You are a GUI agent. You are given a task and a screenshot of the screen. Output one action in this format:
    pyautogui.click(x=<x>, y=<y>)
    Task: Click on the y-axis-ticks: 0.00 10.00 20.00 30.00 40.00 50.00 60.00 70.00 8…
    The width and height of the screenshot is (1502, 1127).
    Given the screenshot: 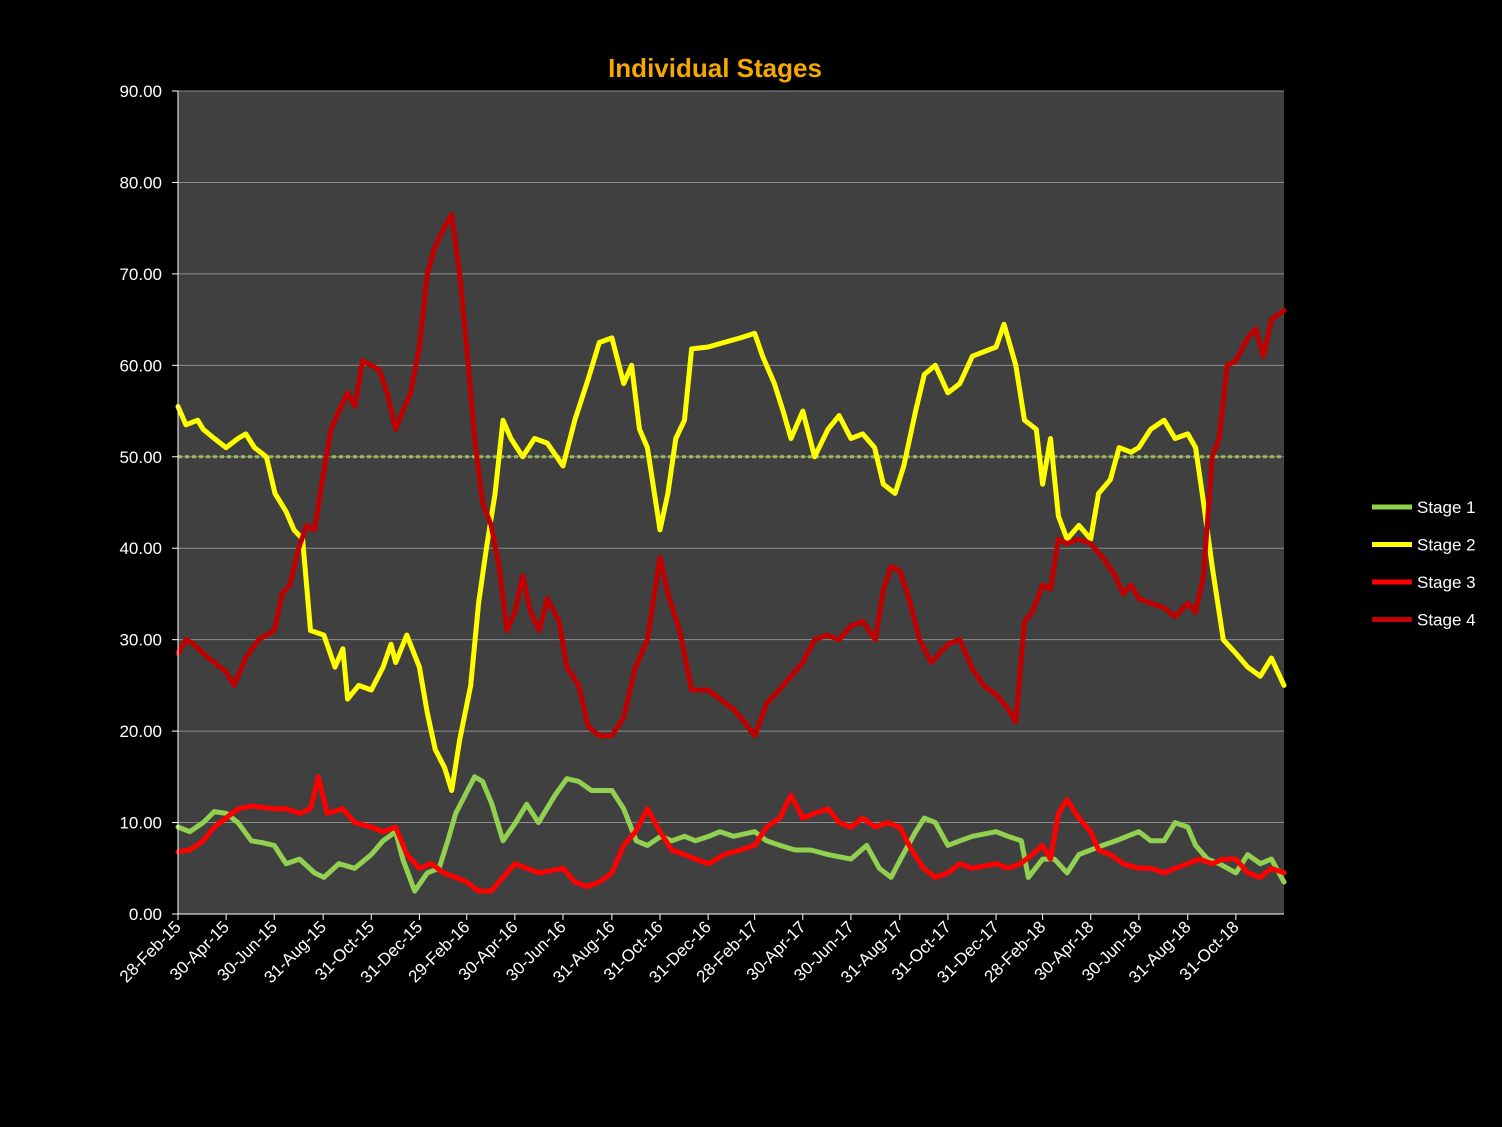 What is the action you would take?
    pyautogui.click(x=148, y=503)
    